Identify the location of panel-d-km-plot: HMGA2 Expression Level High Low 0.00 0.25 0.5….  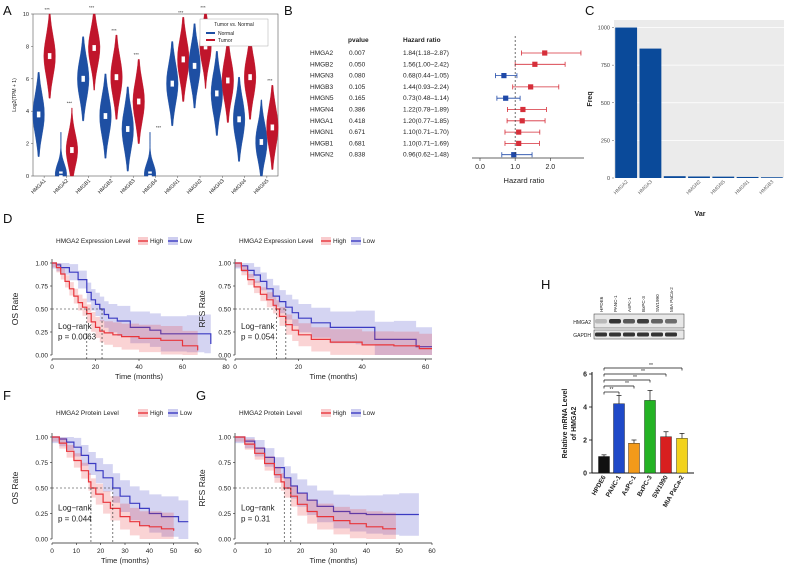
(120, 309).